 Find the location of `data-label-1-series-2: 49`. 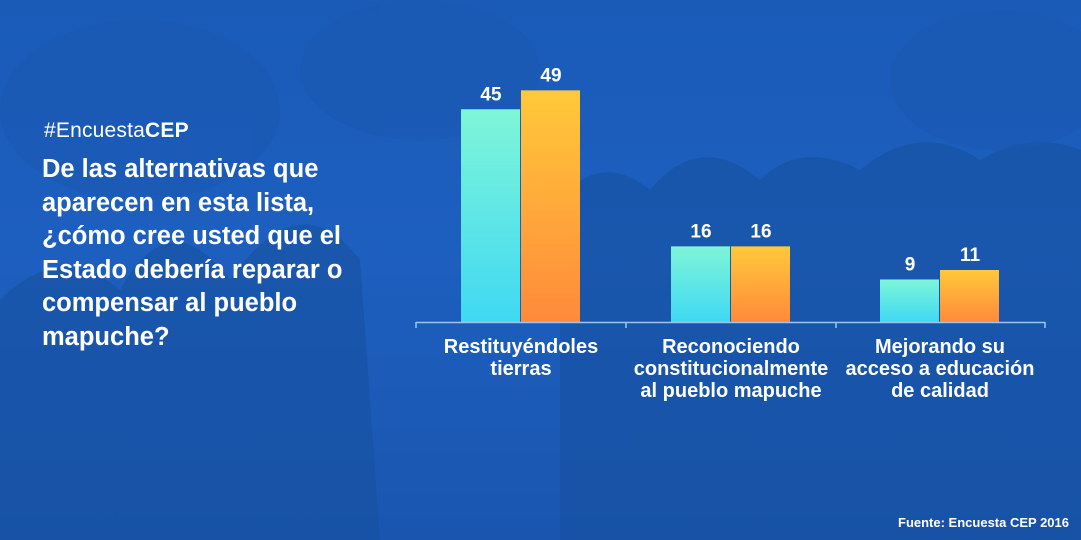

data-label-1-series-2: 49 is located at coordinates (550, 75).